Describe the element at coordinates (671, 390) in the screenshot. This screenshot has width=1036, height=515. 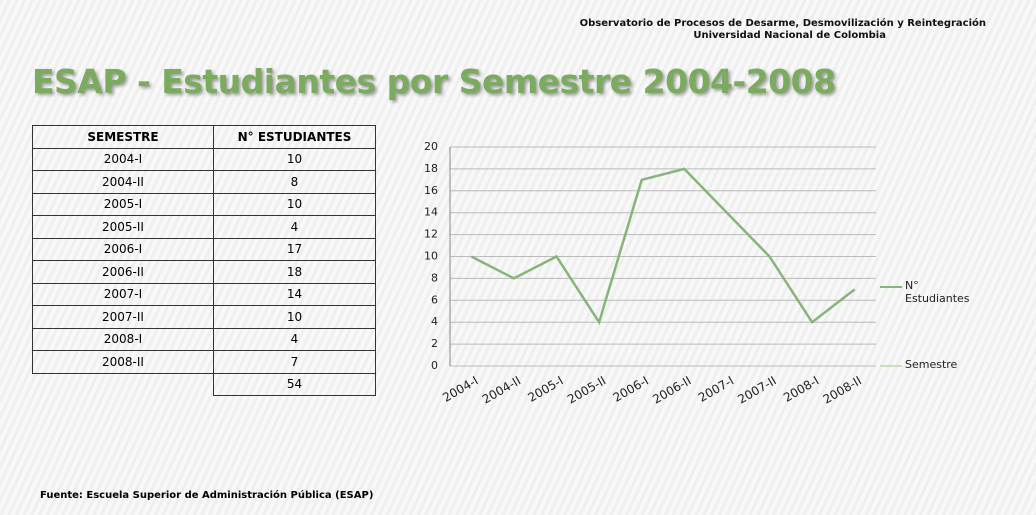
I see `x-tick-label: 2006-II` at that location.